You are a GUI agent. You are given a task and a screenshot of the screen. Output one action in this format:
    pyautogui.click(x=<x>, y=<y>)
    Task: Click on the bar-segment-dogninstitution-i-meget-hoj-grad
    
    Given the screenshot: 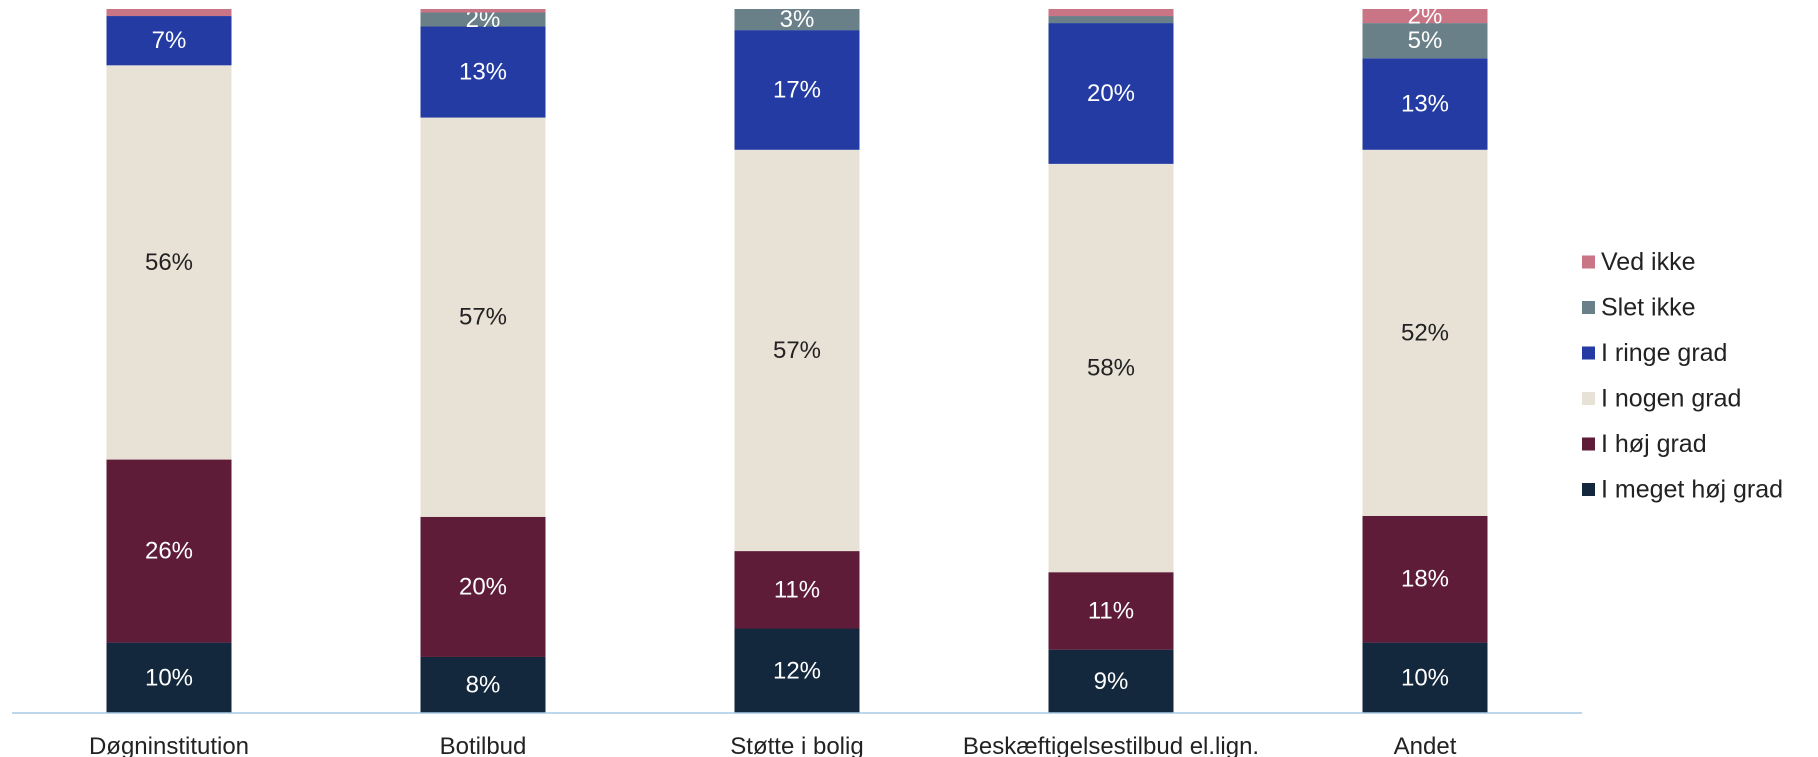 What is the action you would take?
    pyautogui.click(x=169, y=677)
    